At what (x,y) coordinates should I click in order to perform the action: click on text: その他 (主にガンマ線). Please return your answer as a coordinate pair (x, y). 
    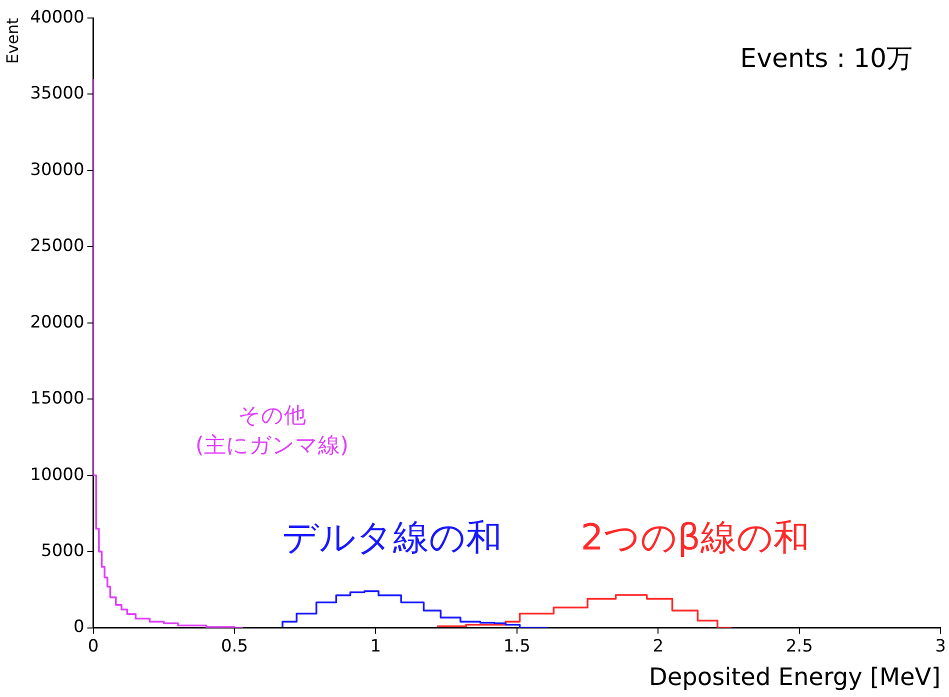
    Looking at the image, I should click on (272, 431).